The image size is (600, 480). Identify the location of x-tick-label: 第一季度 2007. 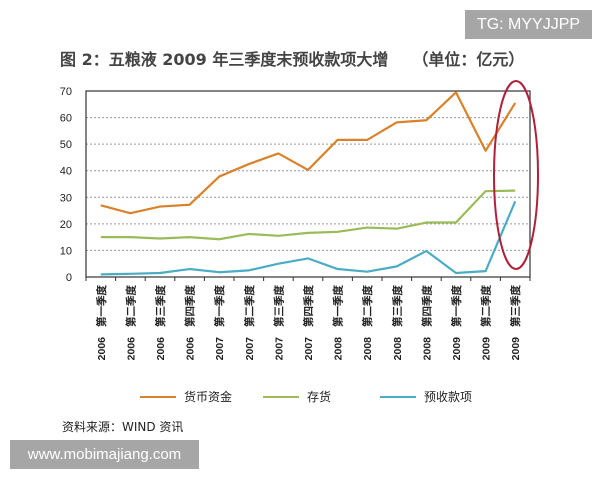
(219, 323).